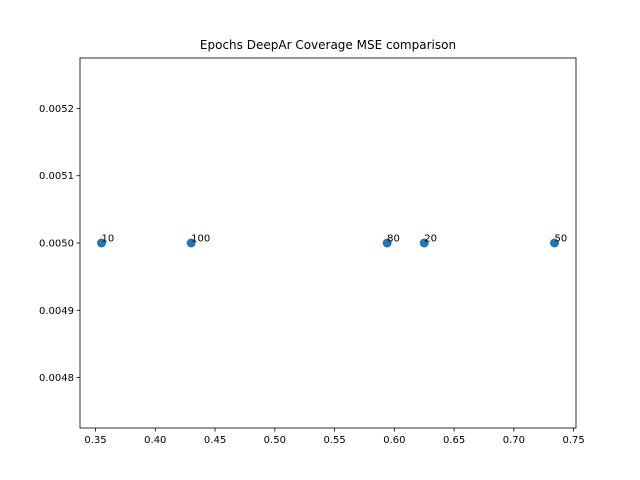  Describe the element at coordinates (454, 440) in the screenshot. I see `x-tick-label: 0.65` at that location.